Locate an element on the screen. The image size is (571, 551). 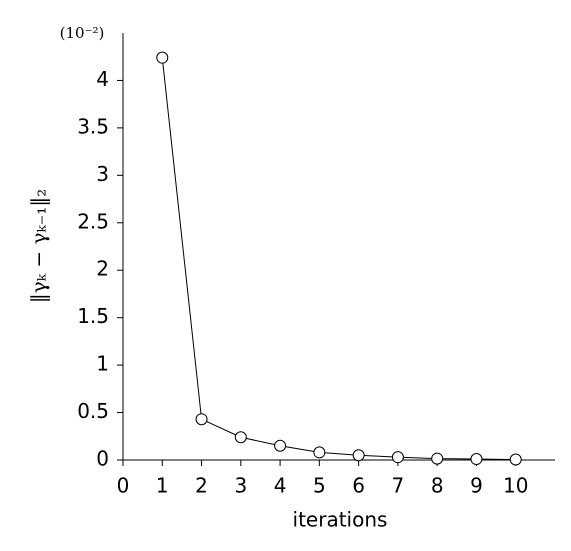
x-tick-label: 1 is located at coordinates (162, 486).